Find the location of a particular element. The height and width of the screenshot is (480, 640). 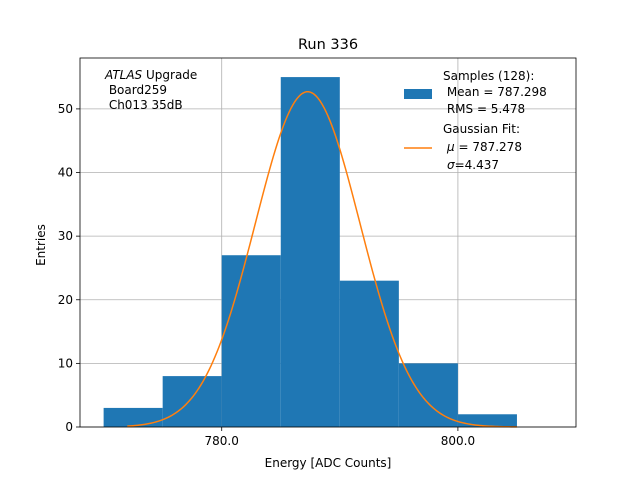

svg-text: μ = 787.278 is located at coordinates (484, 147).